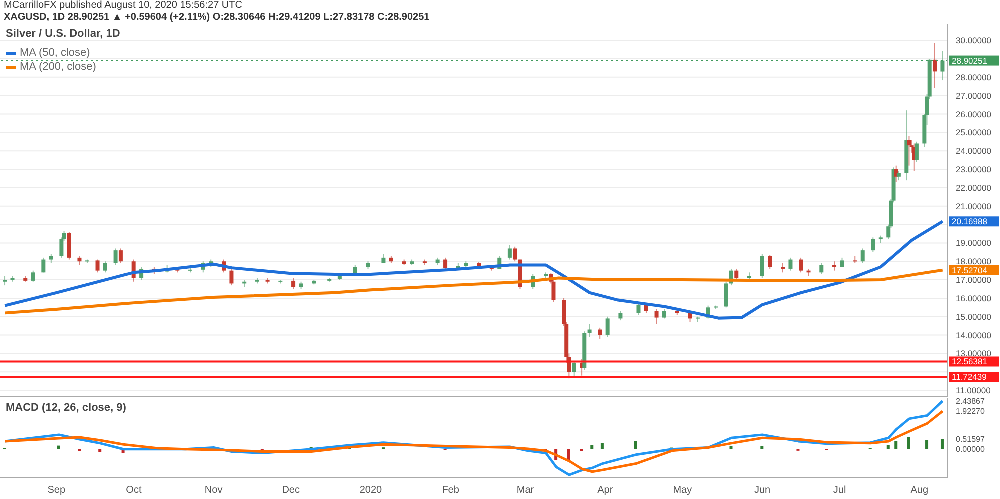 This screenshot has height=499, width=1000. What do you see at coordinates (839, 490) in the screenshot?
I see `x-tick-label: Jul` at bounding box center [839, 490].